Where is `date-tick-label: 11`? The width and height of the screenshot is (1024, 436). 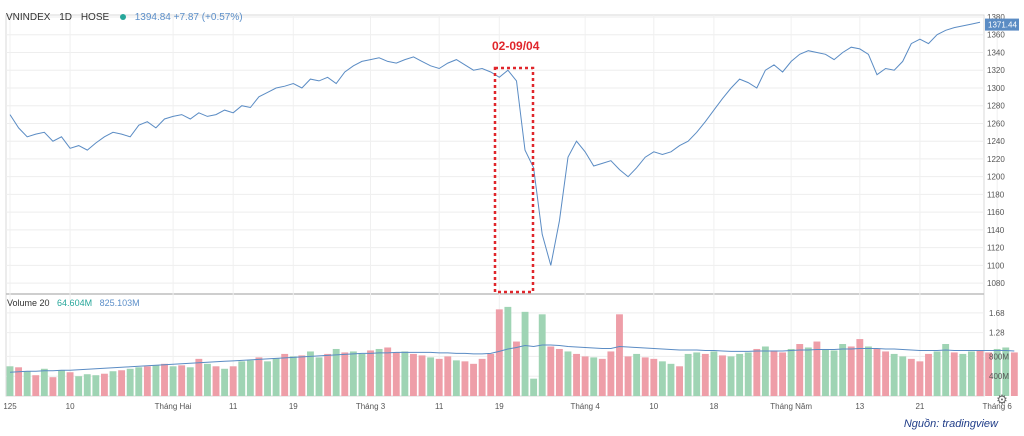 date-tick-label: 11 is located at coordinates (439, 406).